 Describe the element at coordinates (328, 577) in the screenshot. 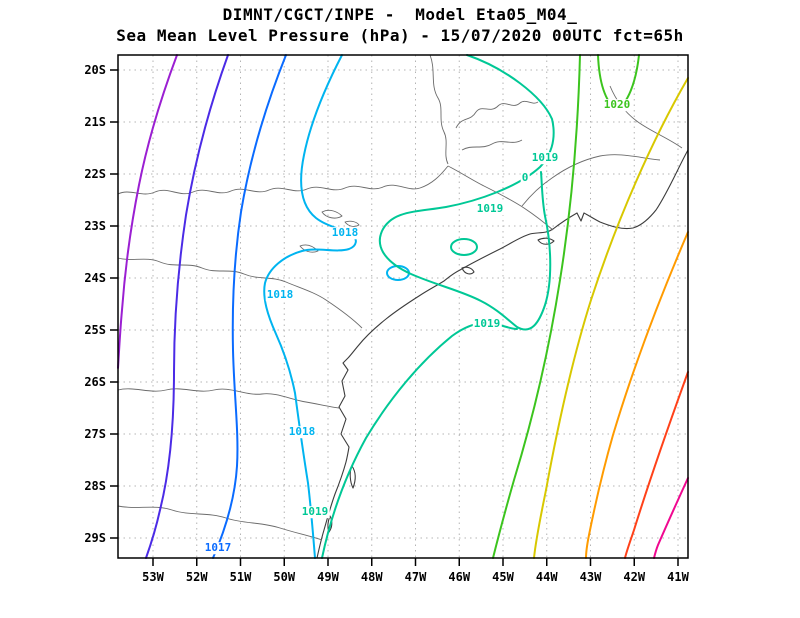

I see `lon-tick-label: 49W` at that location.